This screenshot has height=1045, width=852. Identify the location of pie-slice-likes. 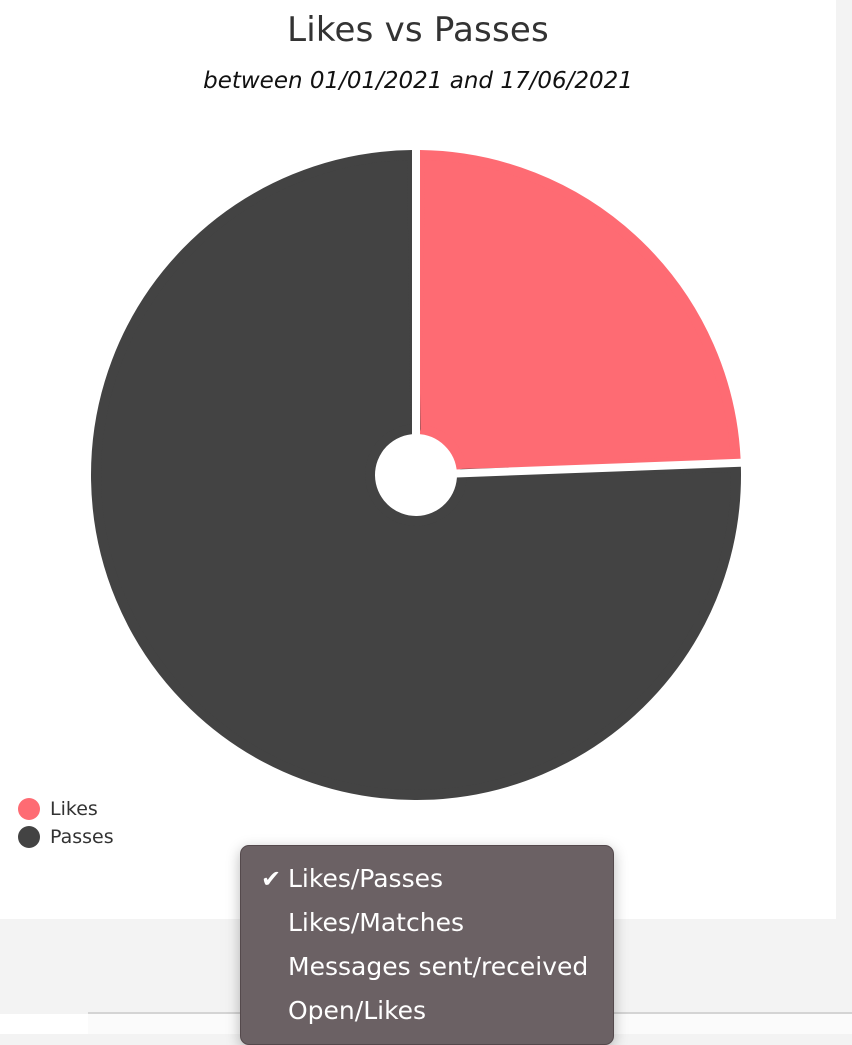
(576, 314).